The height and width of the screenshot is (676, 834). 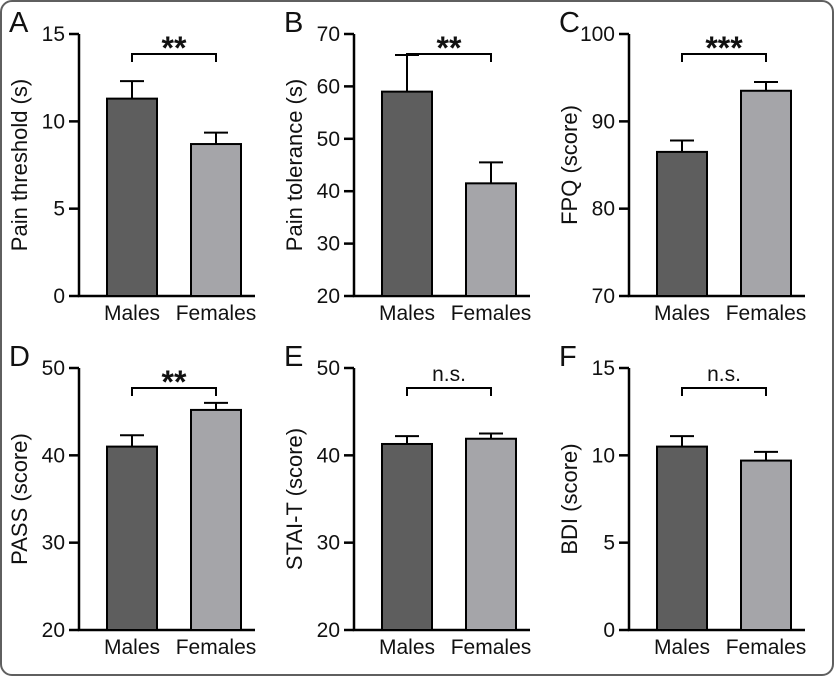 I want to click on panel-d-chart: D 20 30 40 50 Males Females PASS (score) **, so click(x=131, y=500).